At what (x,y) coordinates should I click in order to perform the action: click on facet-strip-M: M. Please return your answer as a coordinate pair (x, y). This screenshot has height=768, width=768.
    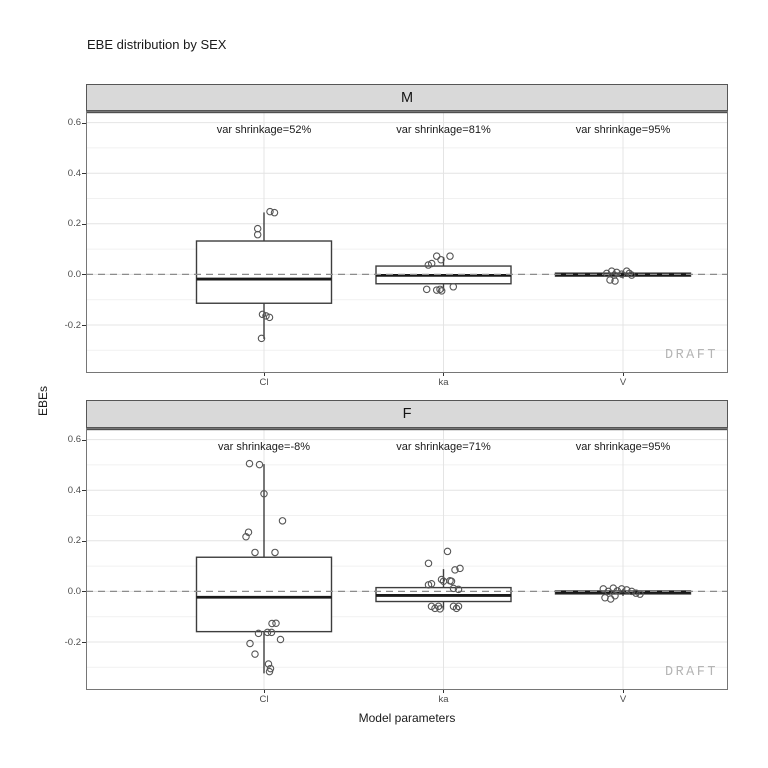
    Looking at the image, I should click on (407, 97).